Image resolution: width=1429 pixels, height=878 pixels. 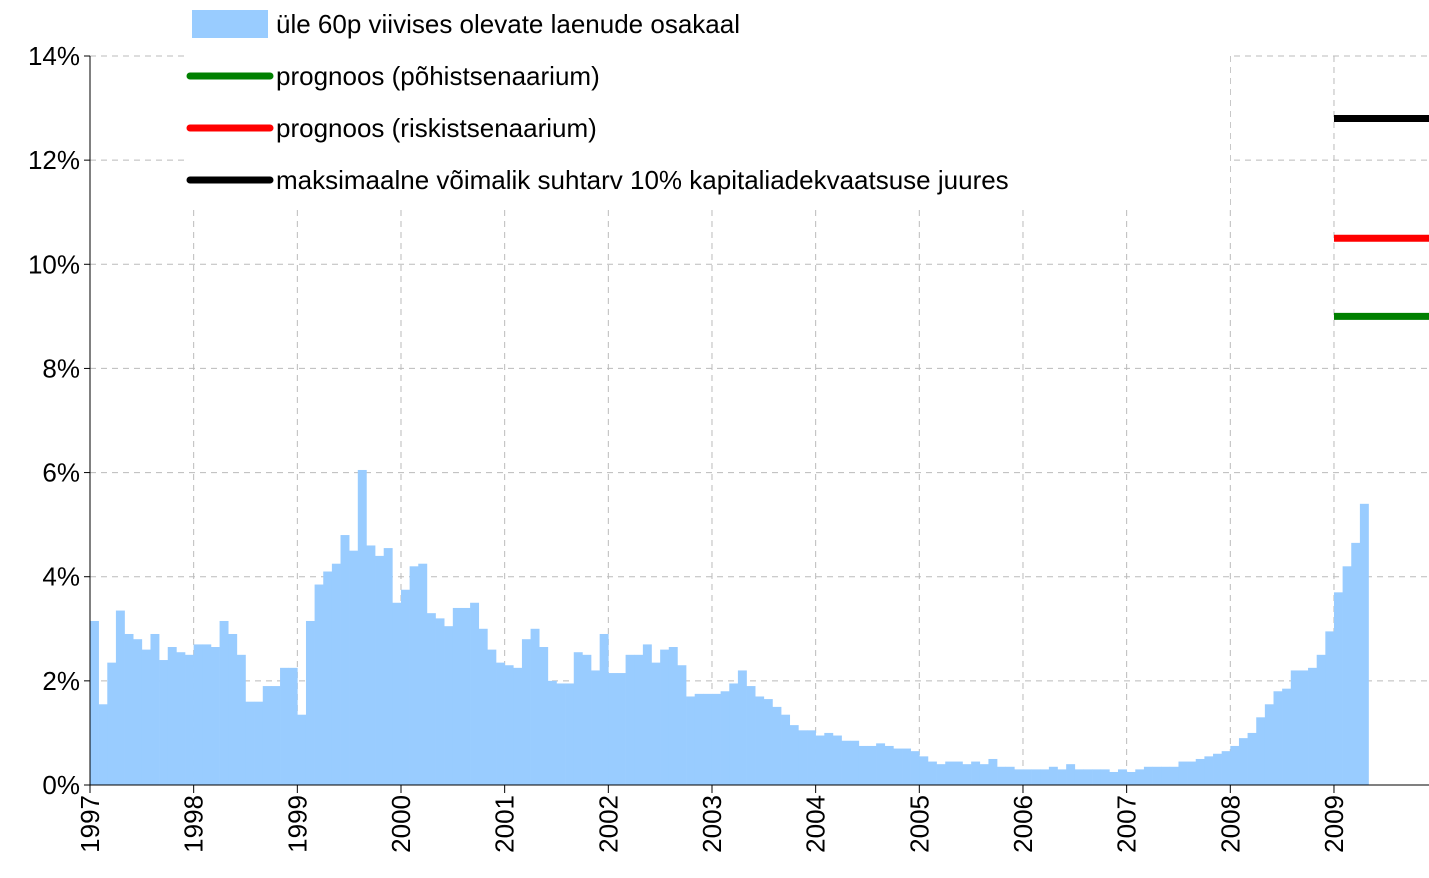 I want to click on legend-label: prognoos (põhistsenaarium), so click(x=438, y=76).